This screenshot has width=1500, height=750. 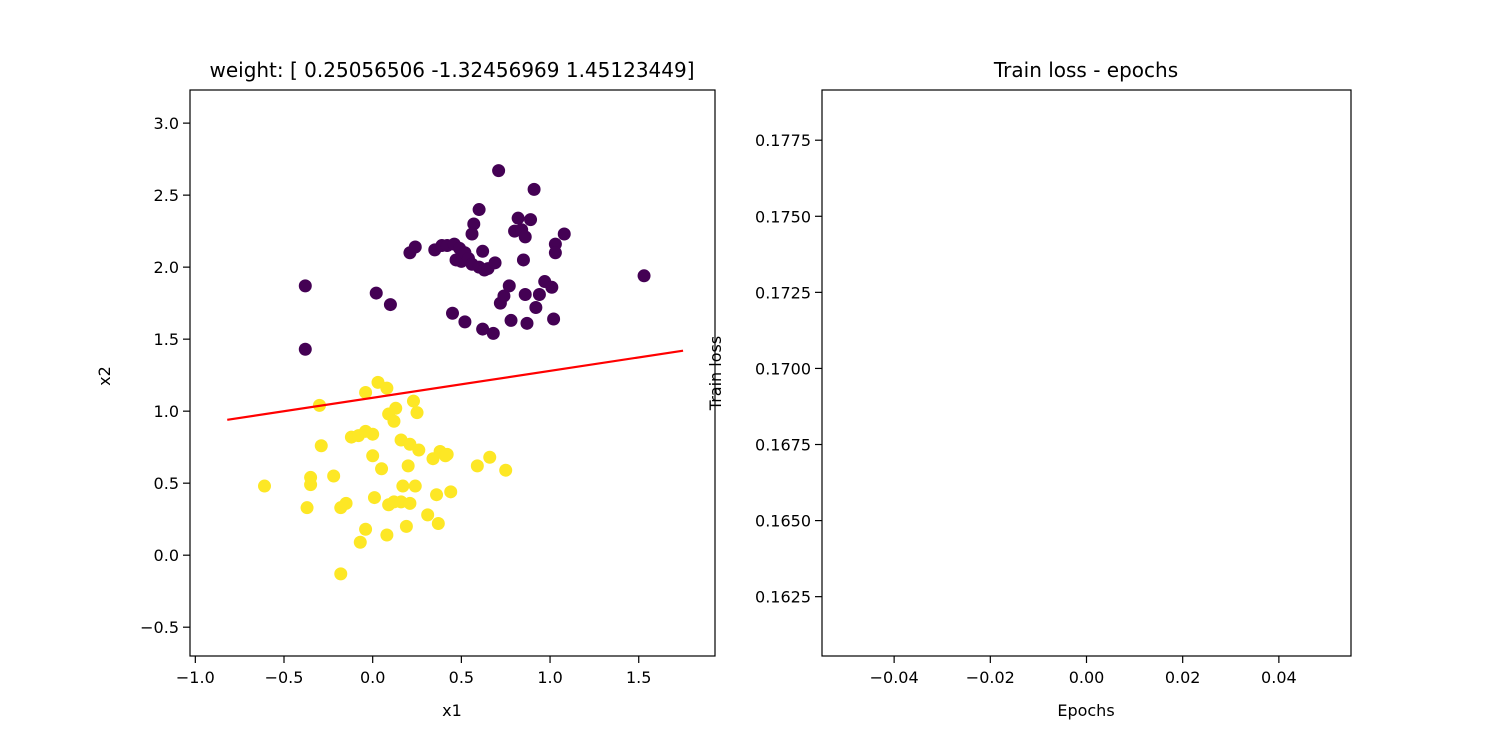 What do you see at coordinates (452, 710) in the screenshot?
I see `scatter-x-axis-label: x1` at bounding box center [452, 710].